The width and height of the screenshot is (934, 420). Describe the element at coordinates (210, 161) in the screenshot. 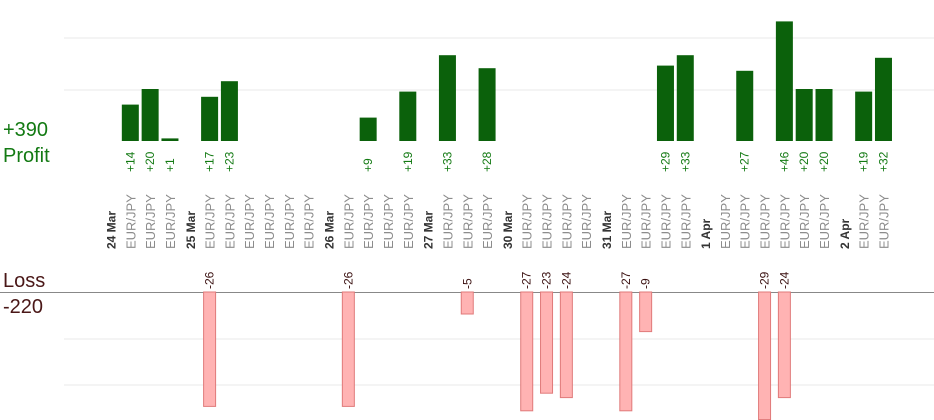

I see `profit-value-label: +17` at that location.